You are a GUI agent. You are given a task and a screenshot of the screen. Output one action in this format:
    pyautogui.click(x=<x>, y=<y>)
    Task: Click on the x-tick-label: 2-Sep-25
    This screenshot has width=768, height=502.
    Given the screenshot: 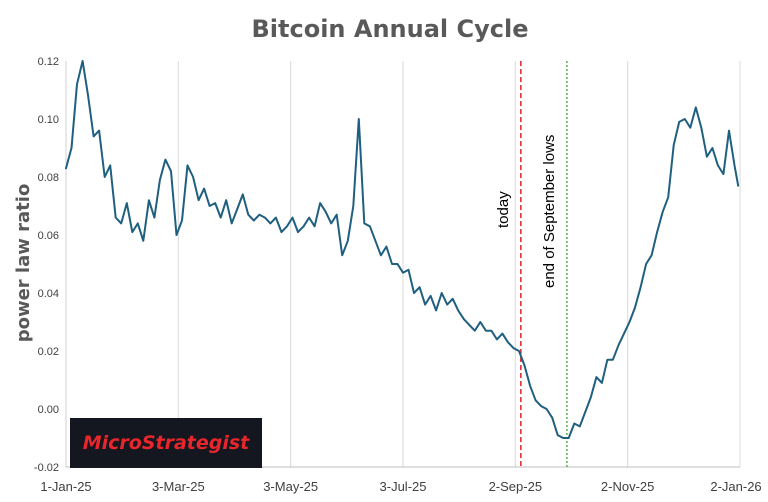 What is the action you would take?
    pyautogui.click(x=515, y=486)
    